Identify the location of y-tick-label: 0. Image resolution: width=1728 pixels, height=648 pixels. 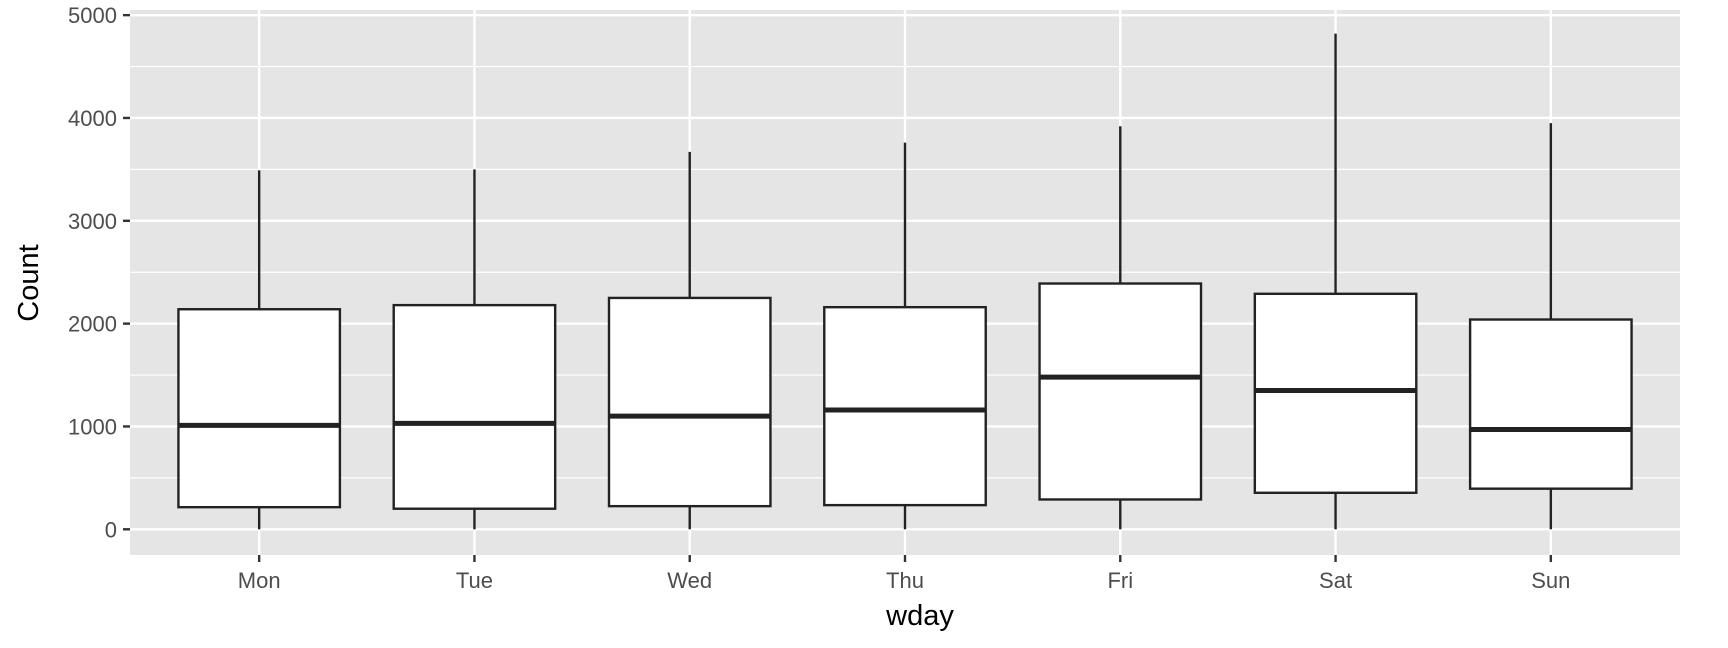
(111, 529).